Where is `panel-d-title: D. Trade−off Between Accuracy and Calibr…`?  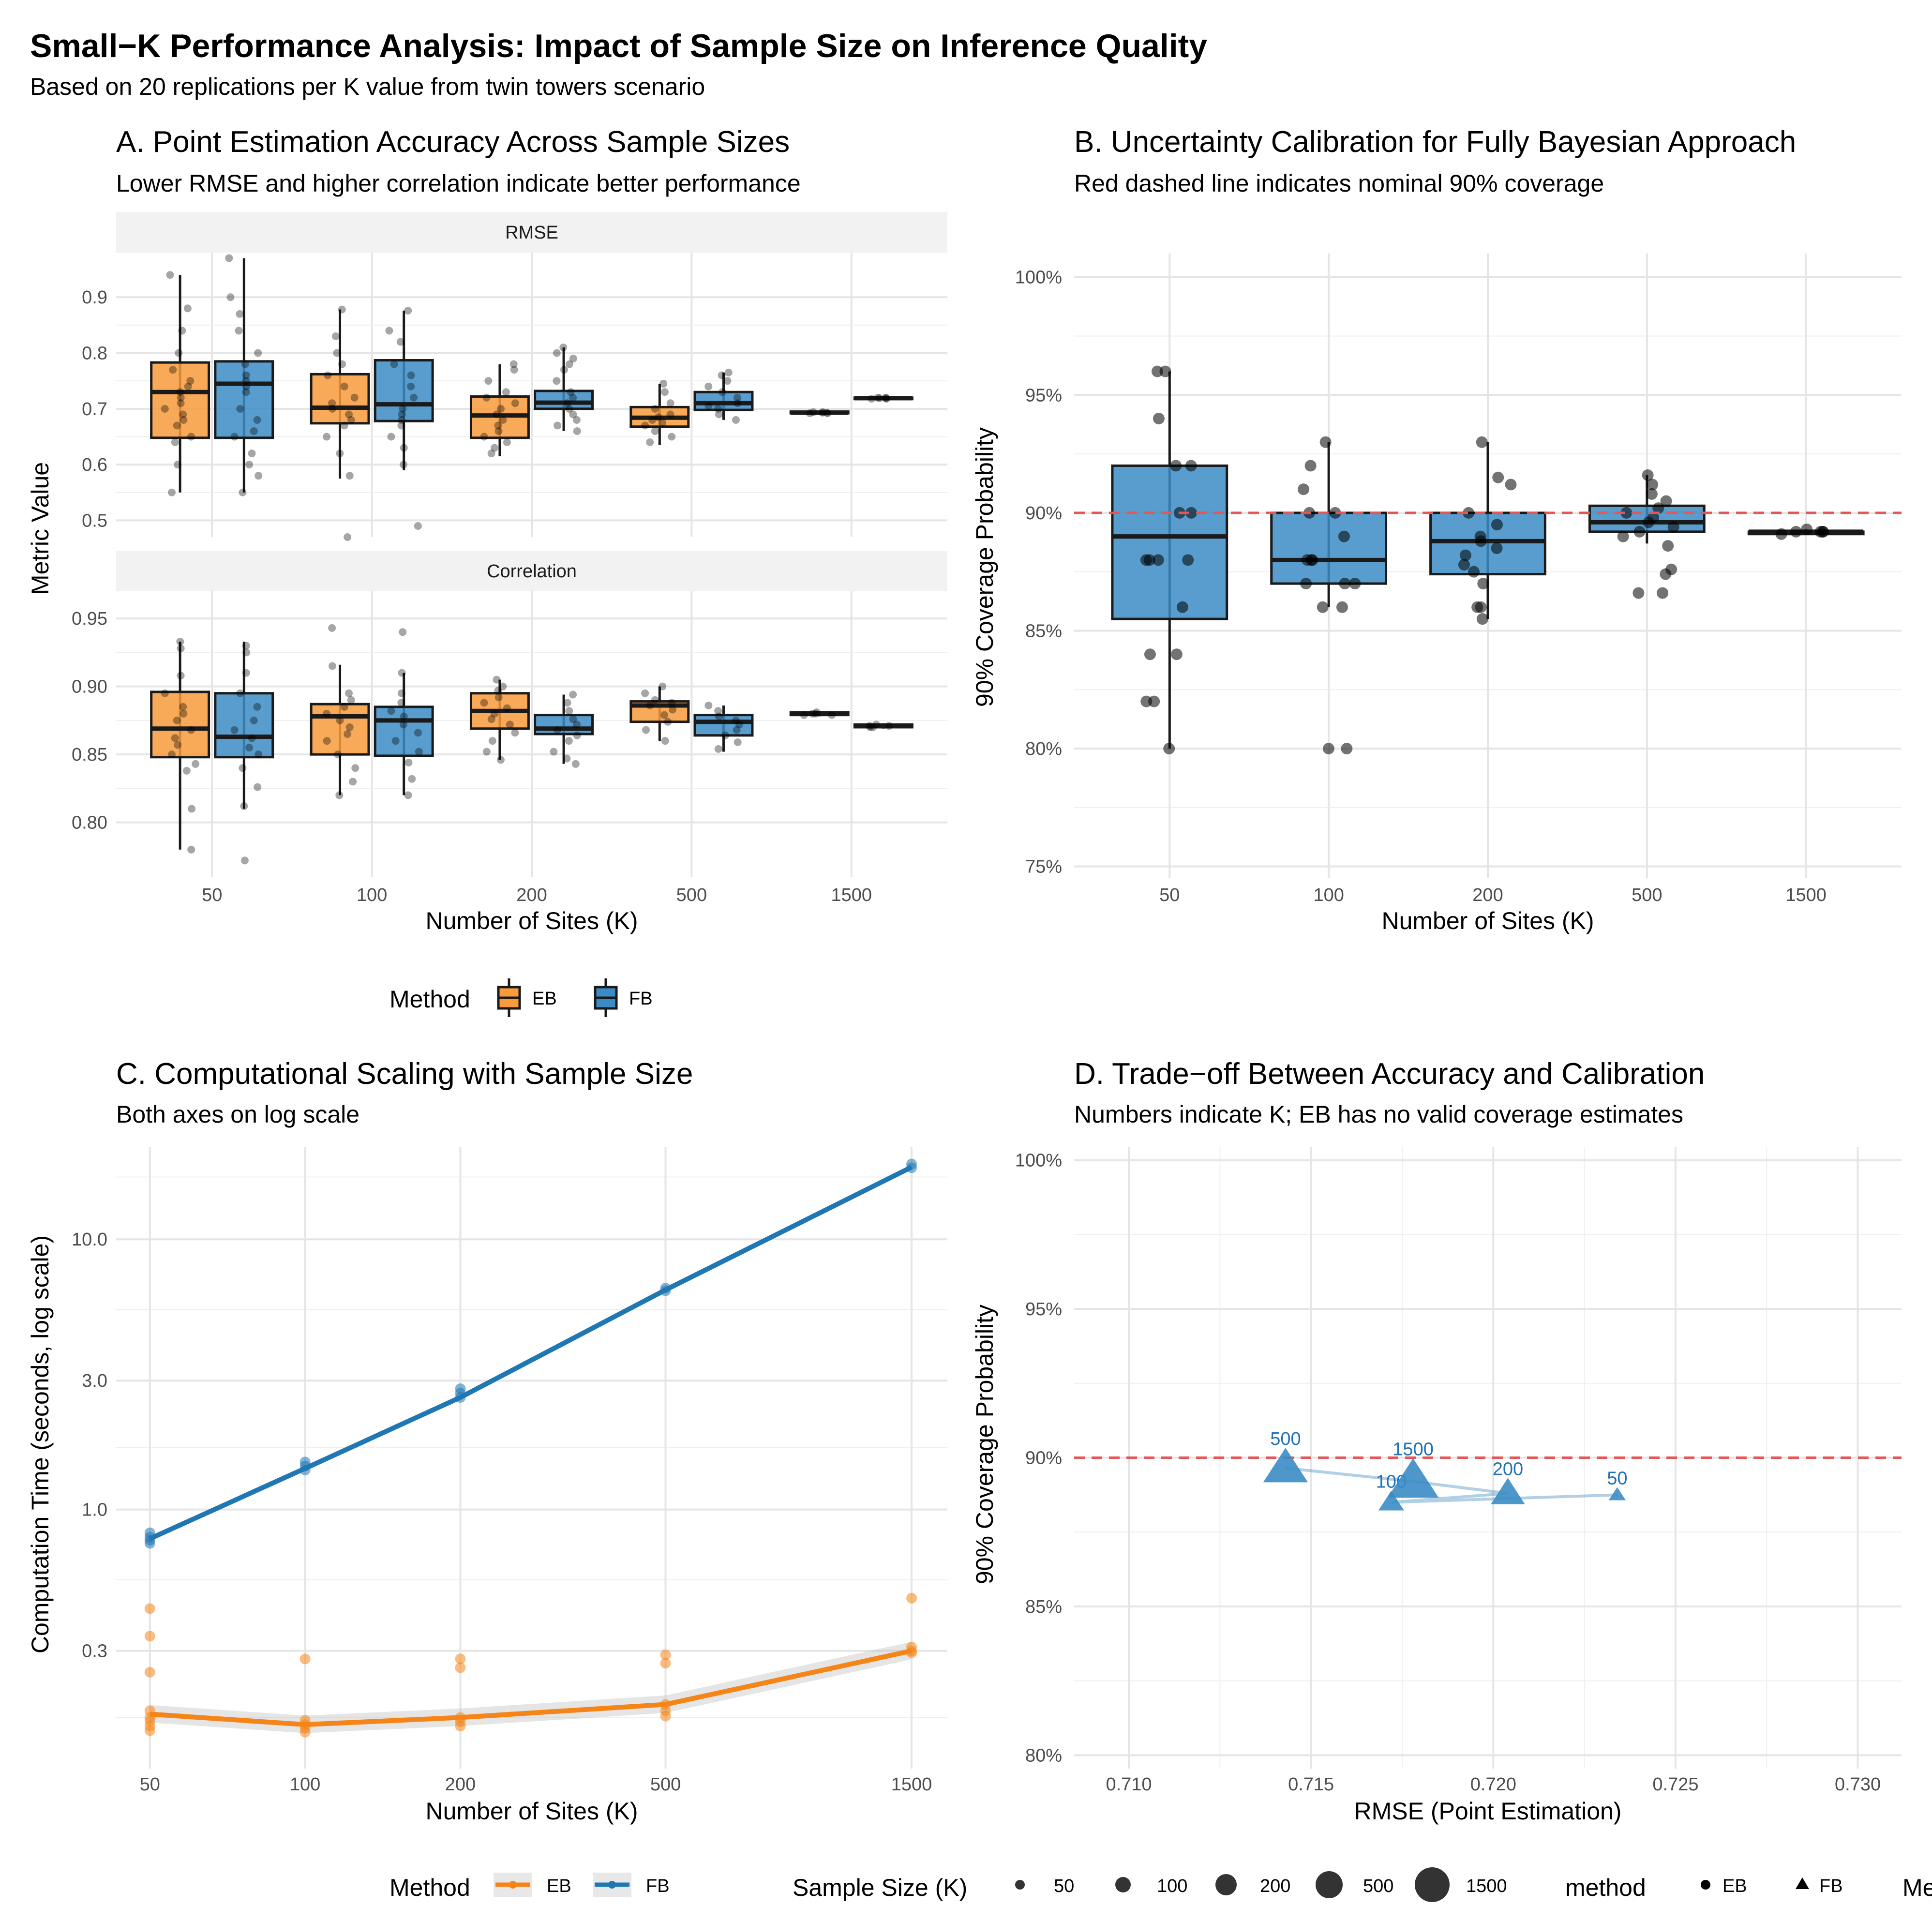 panel-d-title: D. Trade−off Between Accuracy and Calibr… is located at coordinates (1389, 1074).